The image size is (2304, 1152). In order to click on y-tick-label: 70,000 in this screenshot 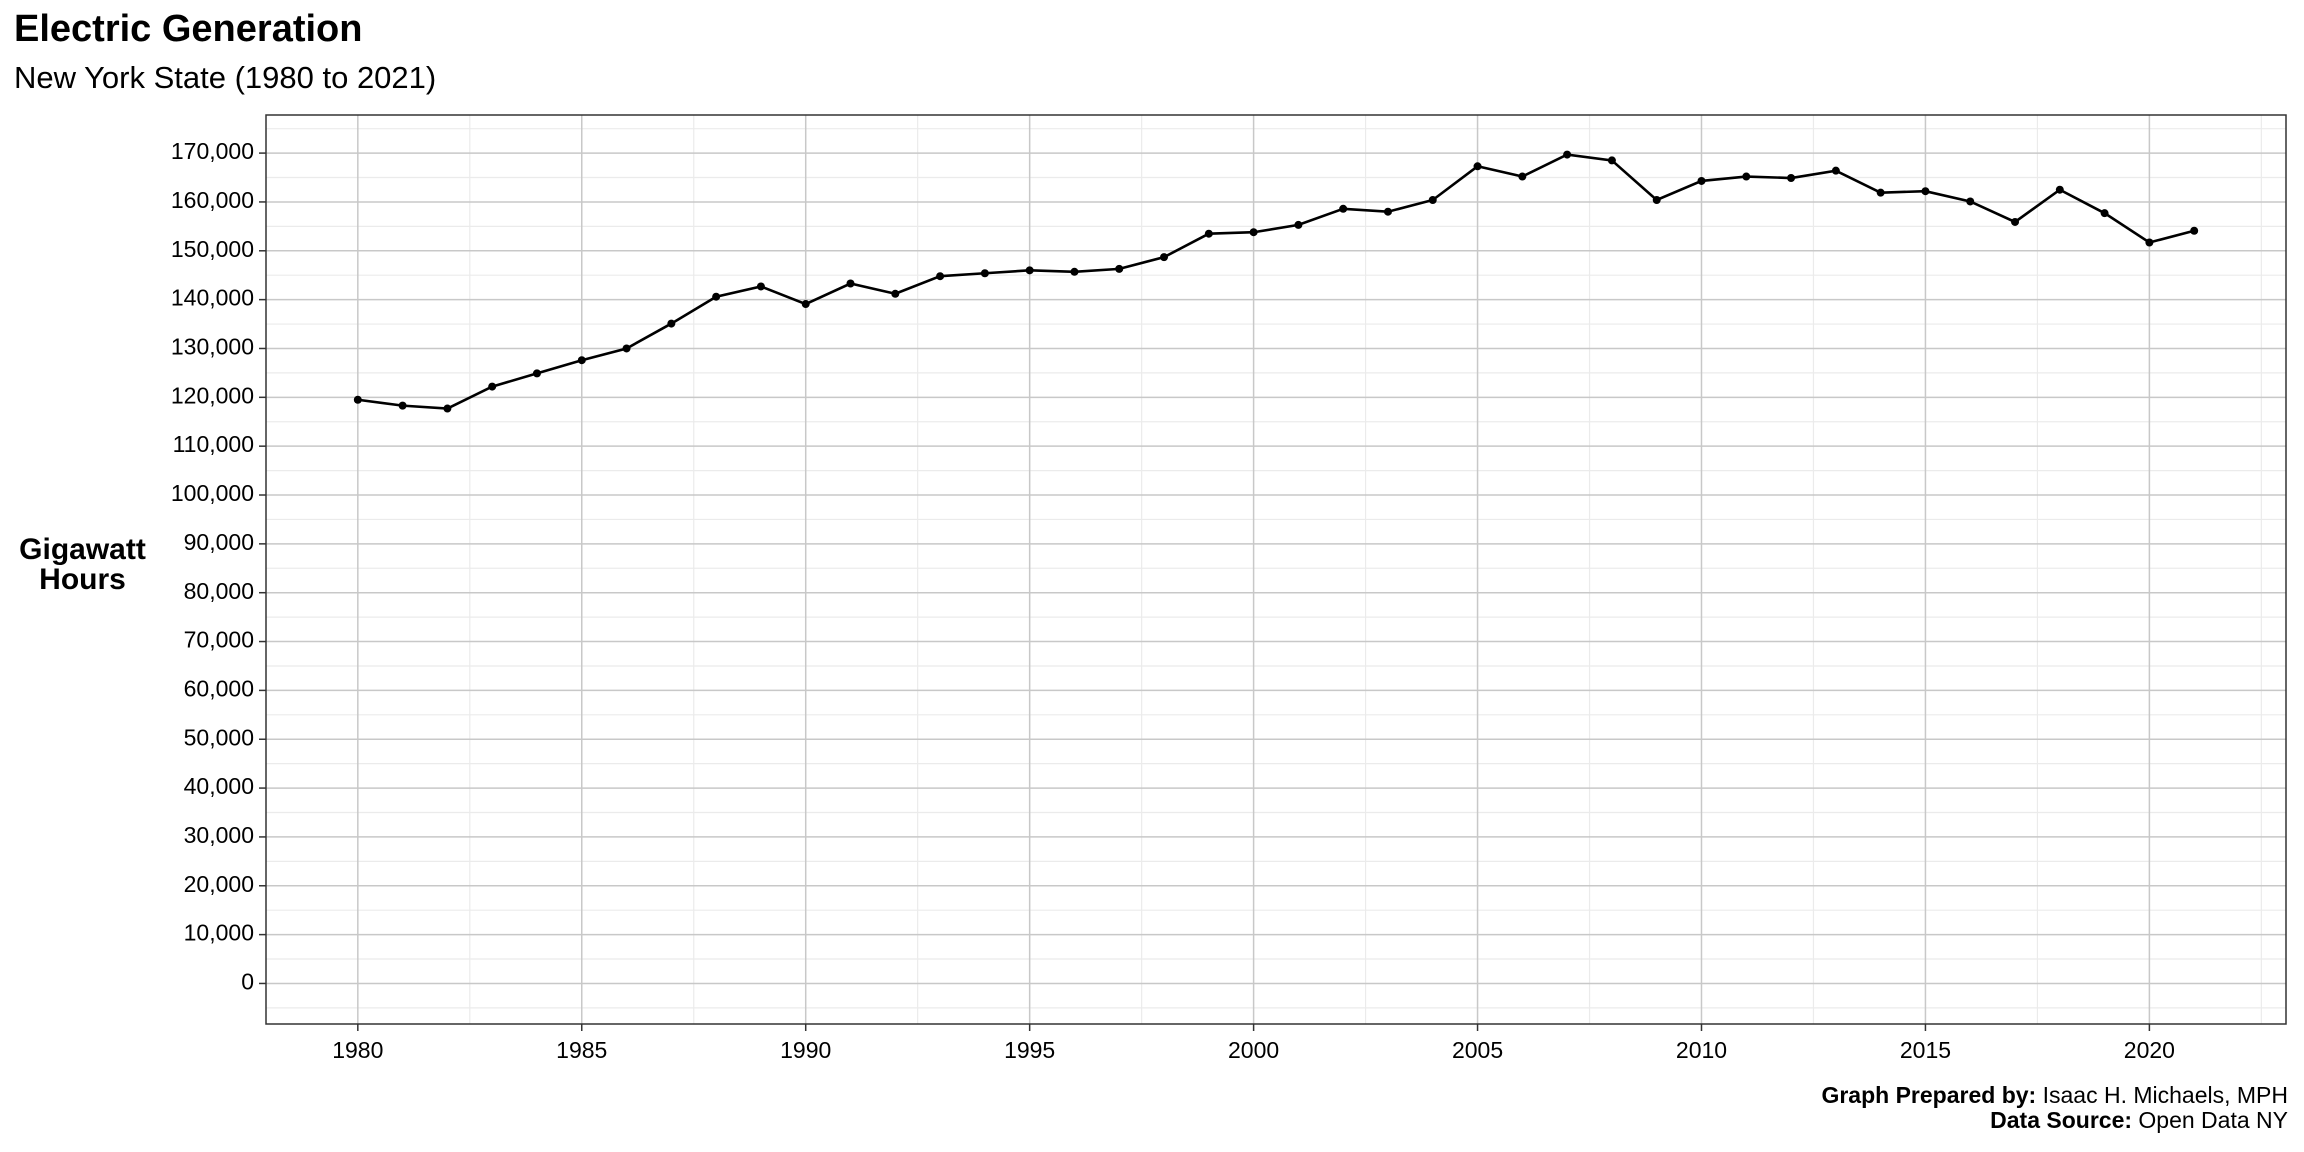, I will do `click(219, 640)`.